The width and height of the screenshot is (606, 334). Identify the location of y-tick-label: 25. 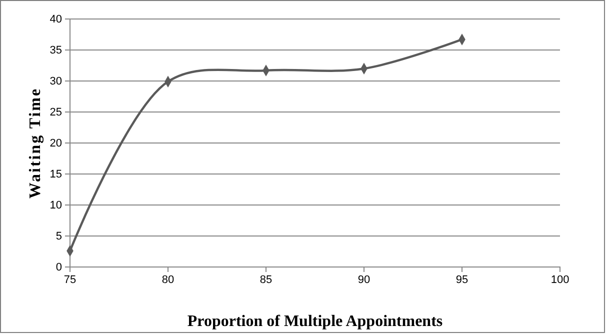
(56, 112).